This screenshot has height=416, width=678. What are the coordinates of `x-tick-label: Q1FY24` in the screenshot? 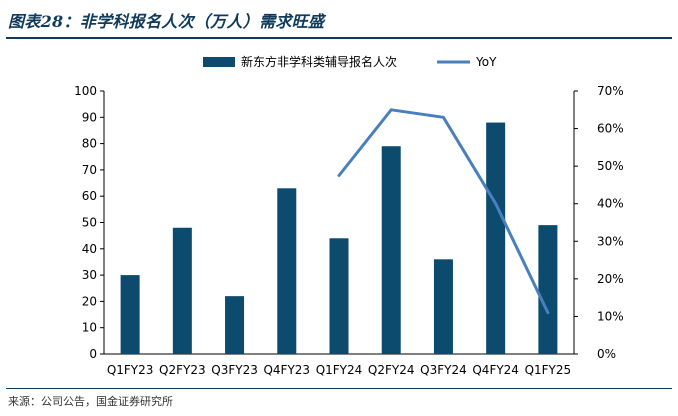 It's located at (339, 370).